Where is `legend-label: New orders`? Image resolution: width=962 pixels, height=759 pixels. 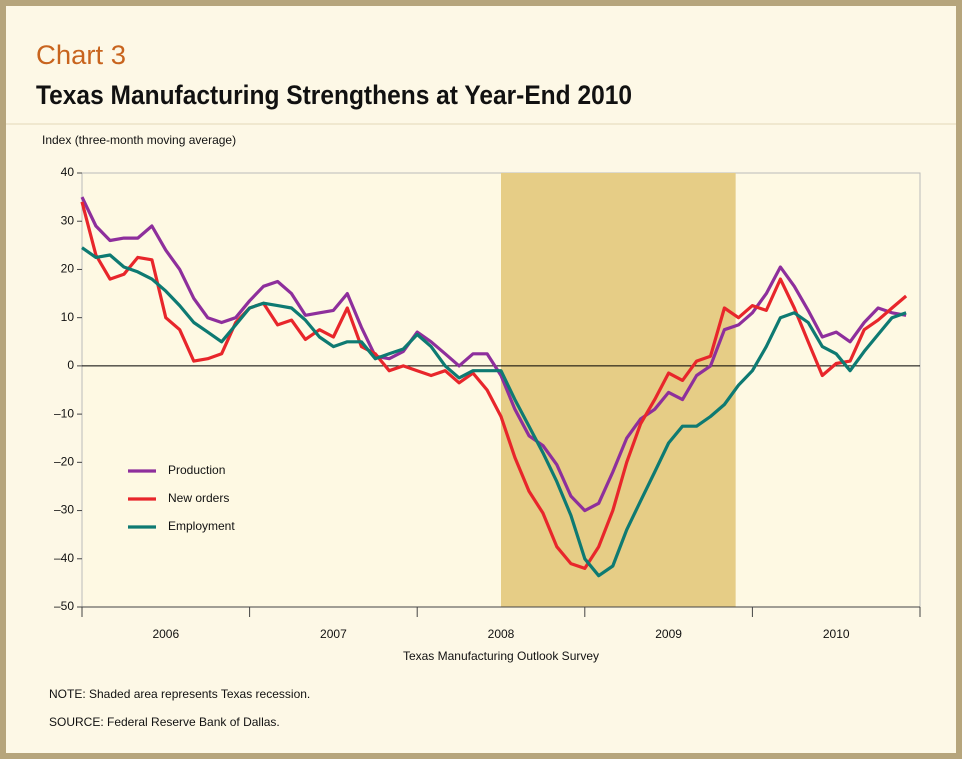
legend-label: New orders is located at coordinates (198, 498).